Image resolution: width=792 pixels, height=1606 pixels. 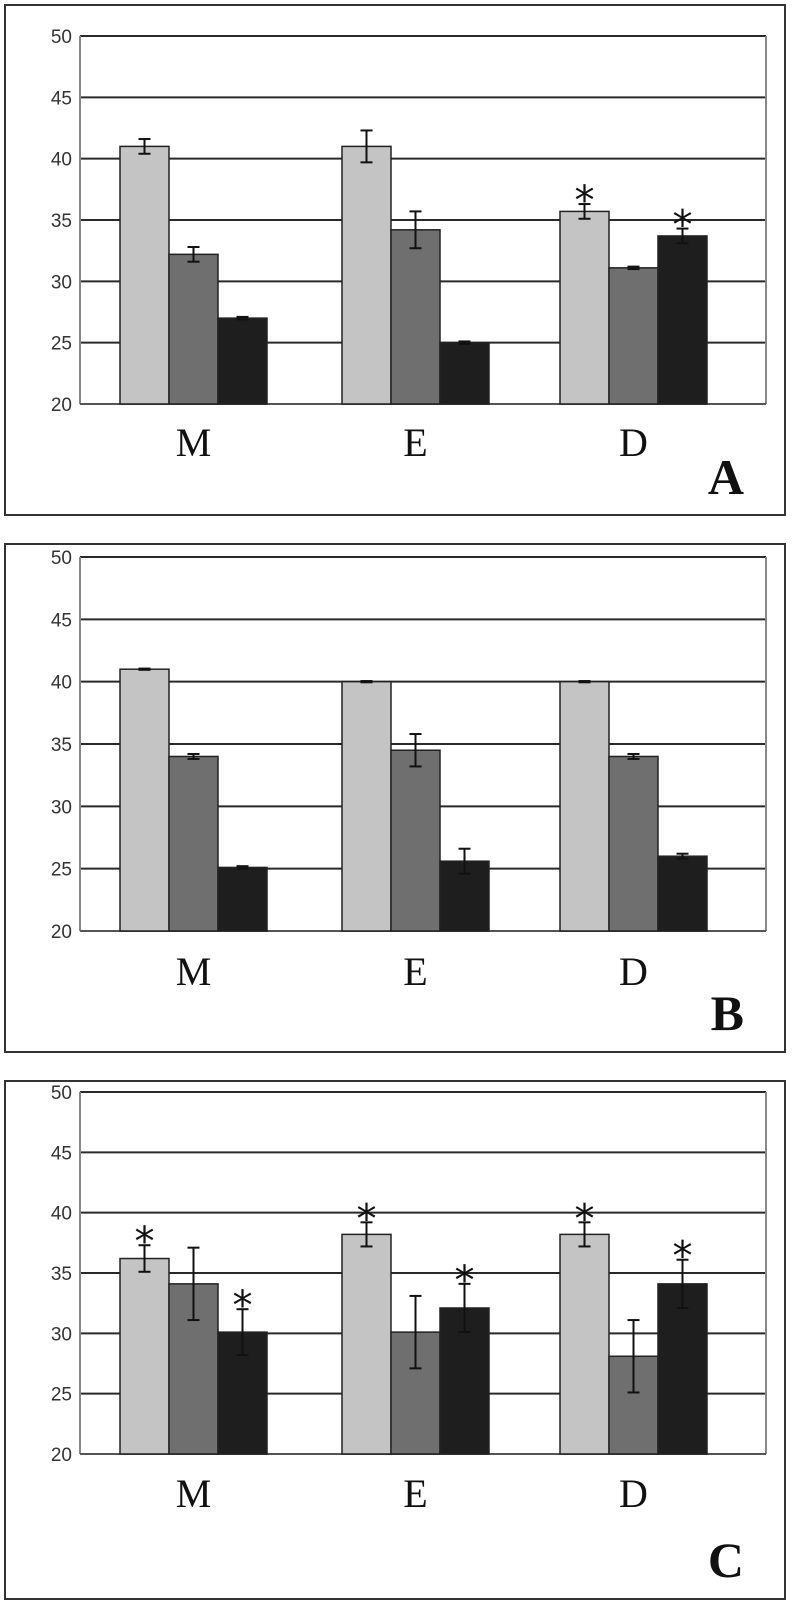 I want to click on panel-label: A, so click(x=726, y=477).